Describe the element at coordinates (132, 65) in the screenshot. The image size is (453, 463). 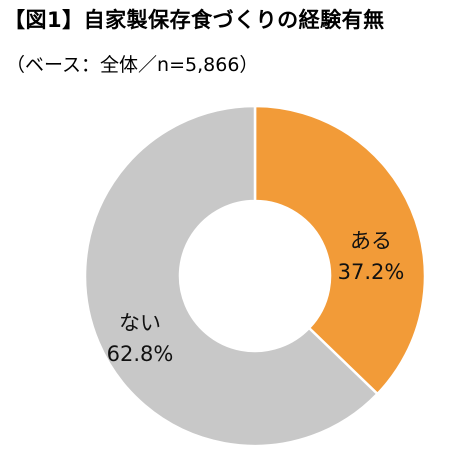
I see `chart-subtitle: （ベース：全体／n=5,866）` at that location.